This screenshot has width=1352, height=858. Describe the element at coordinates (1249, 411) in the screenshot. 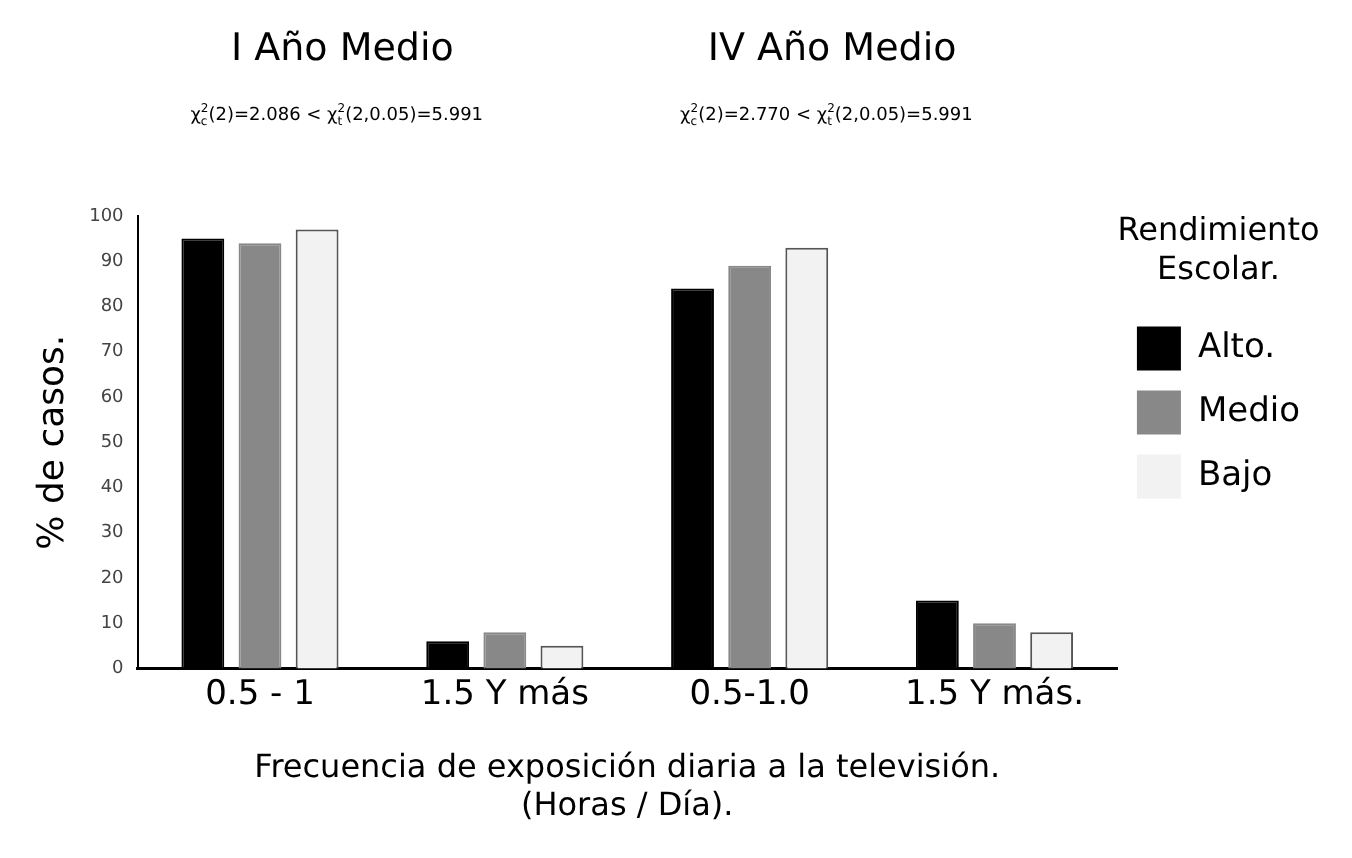

I see `legend-label: Medio` at that location.